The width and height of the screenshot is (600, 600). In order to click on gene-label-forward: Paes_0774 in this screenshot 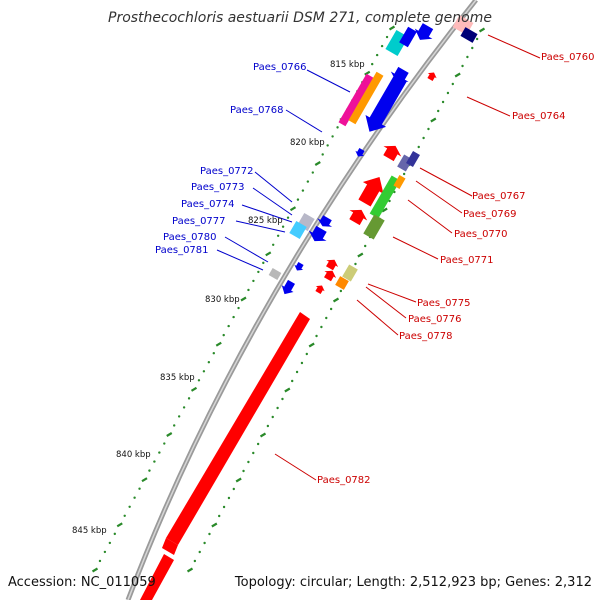, I will do `click(208, 204)`.